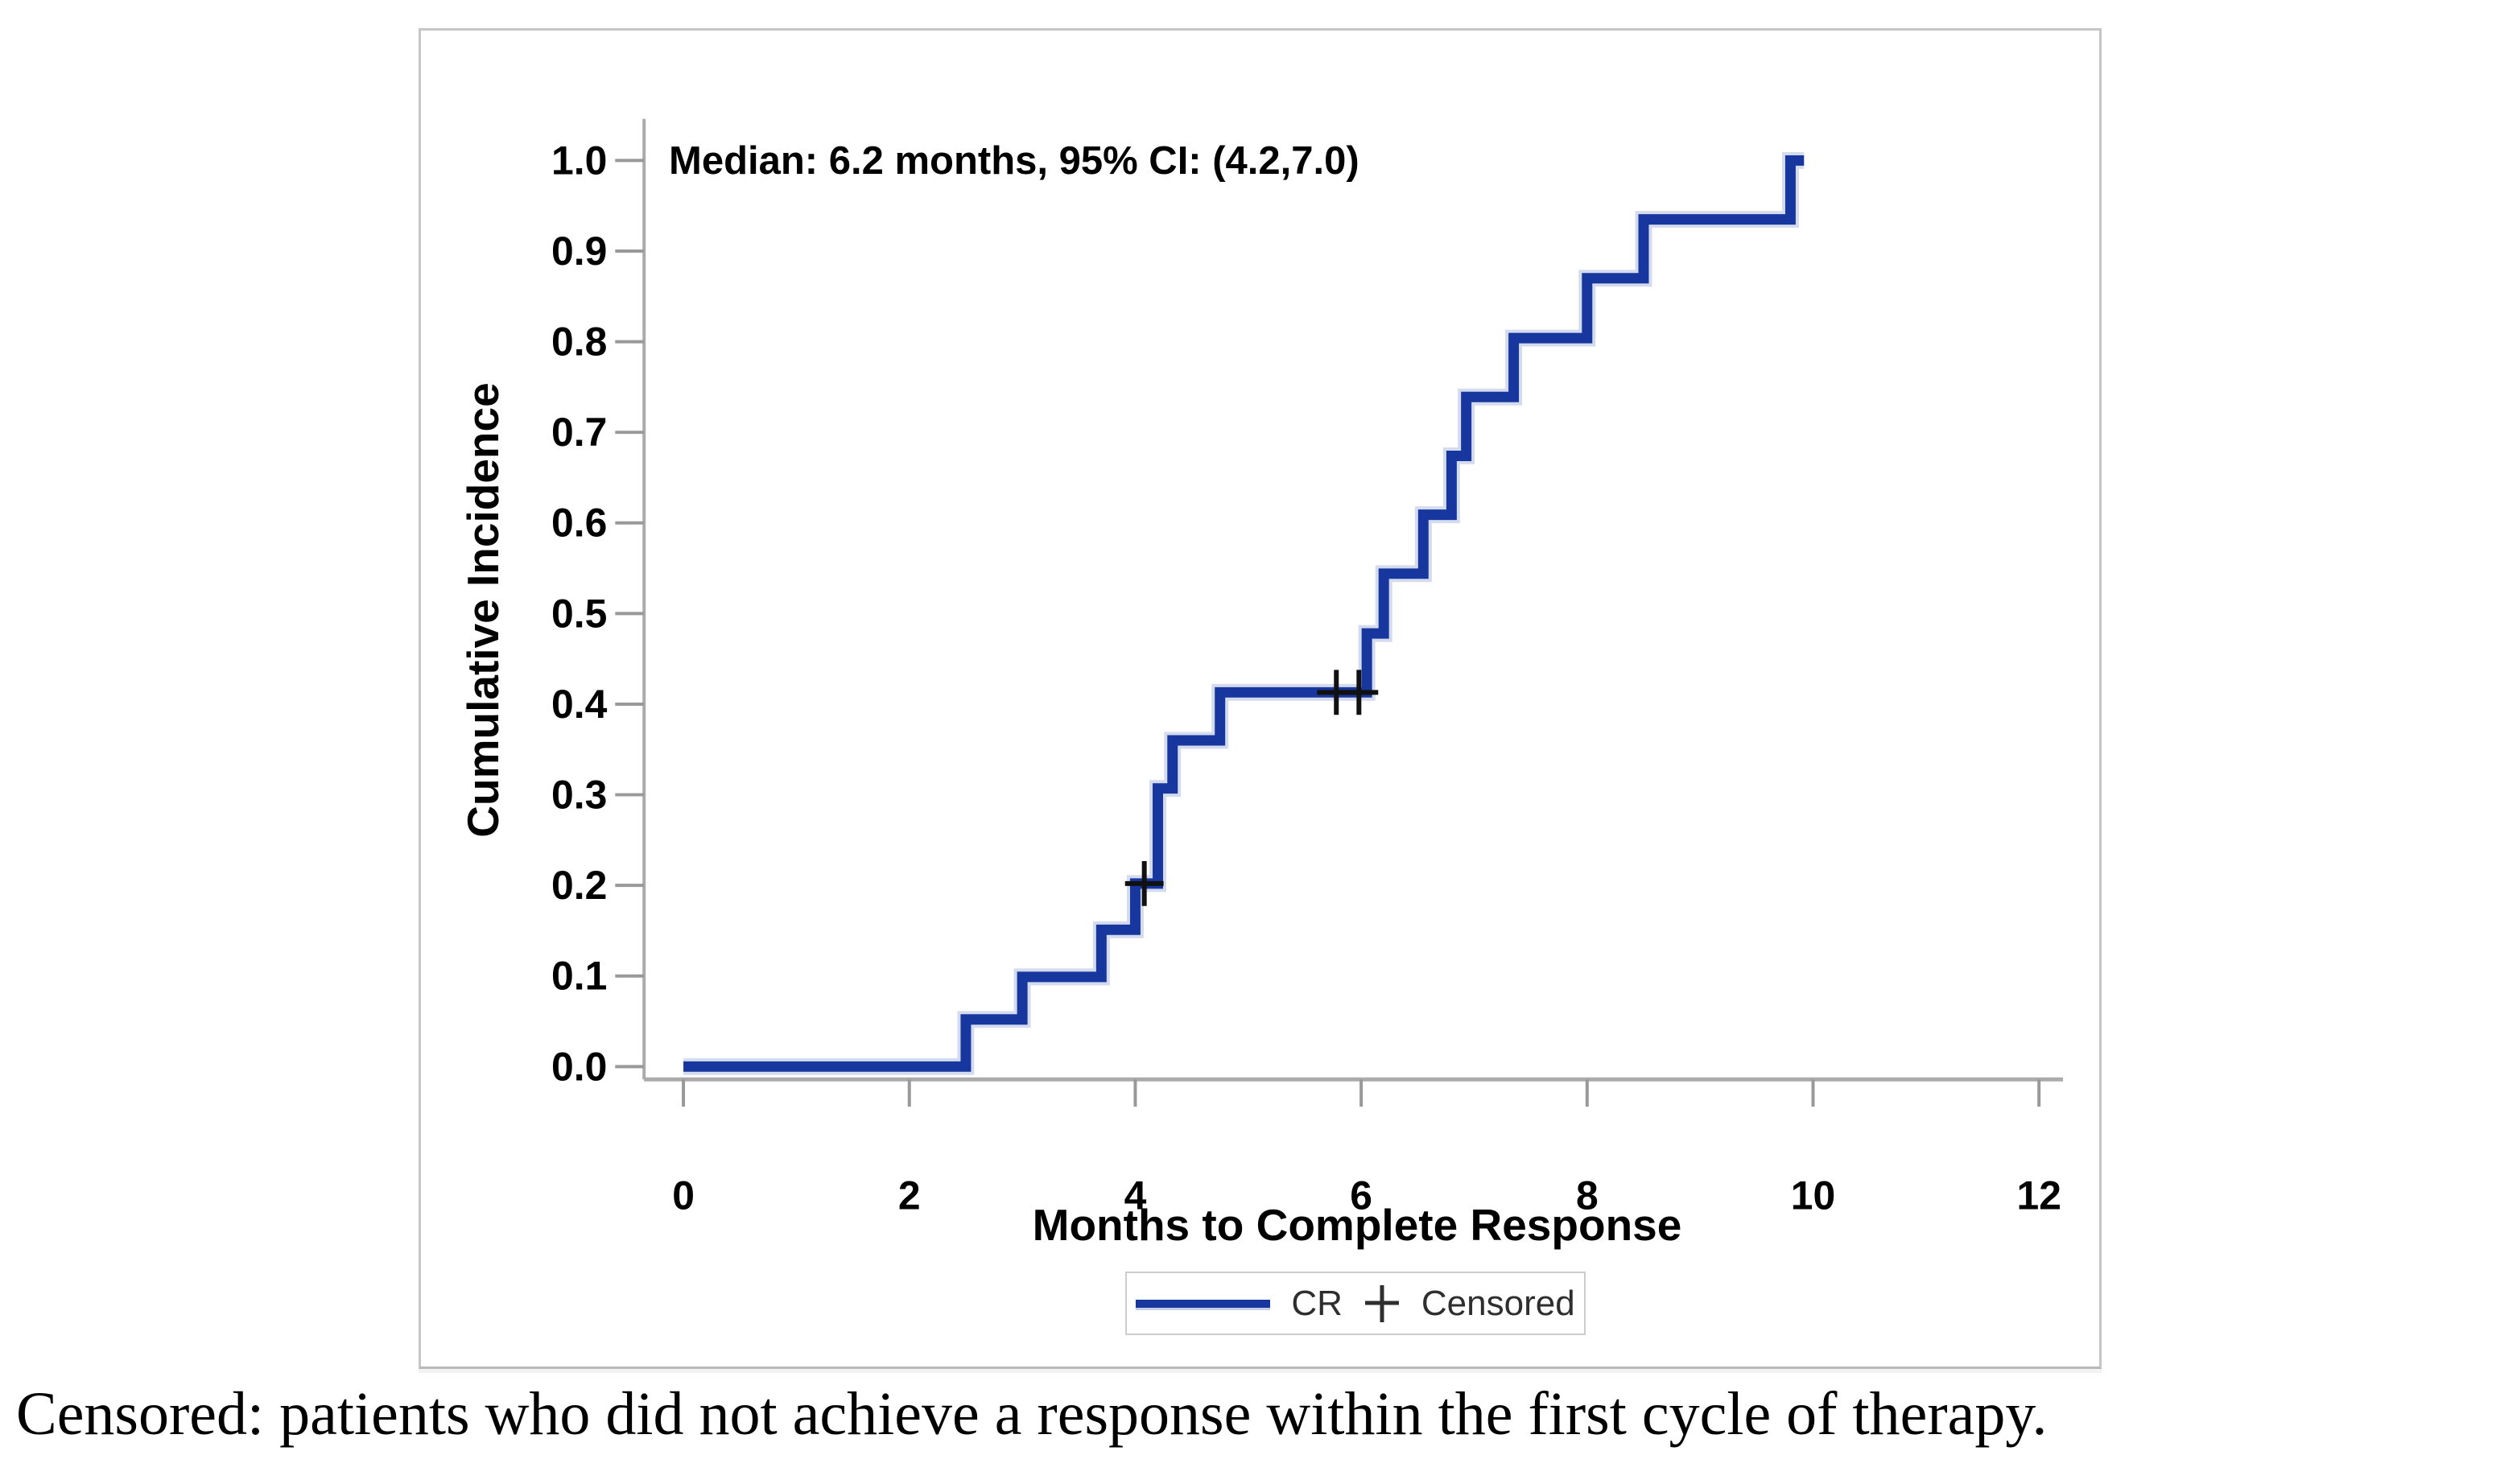 The image size is (2496, 1484). Describe the element at coordinates (579, 796) in the screenshot. I see `y-tick-label: 0.3` at that location.